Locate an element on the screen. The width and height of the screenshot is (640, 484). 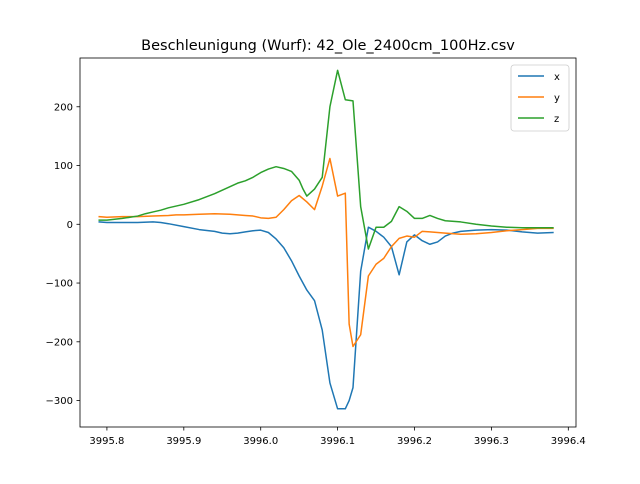
y-tick-label: 200 is located at coordinates (63, 107).